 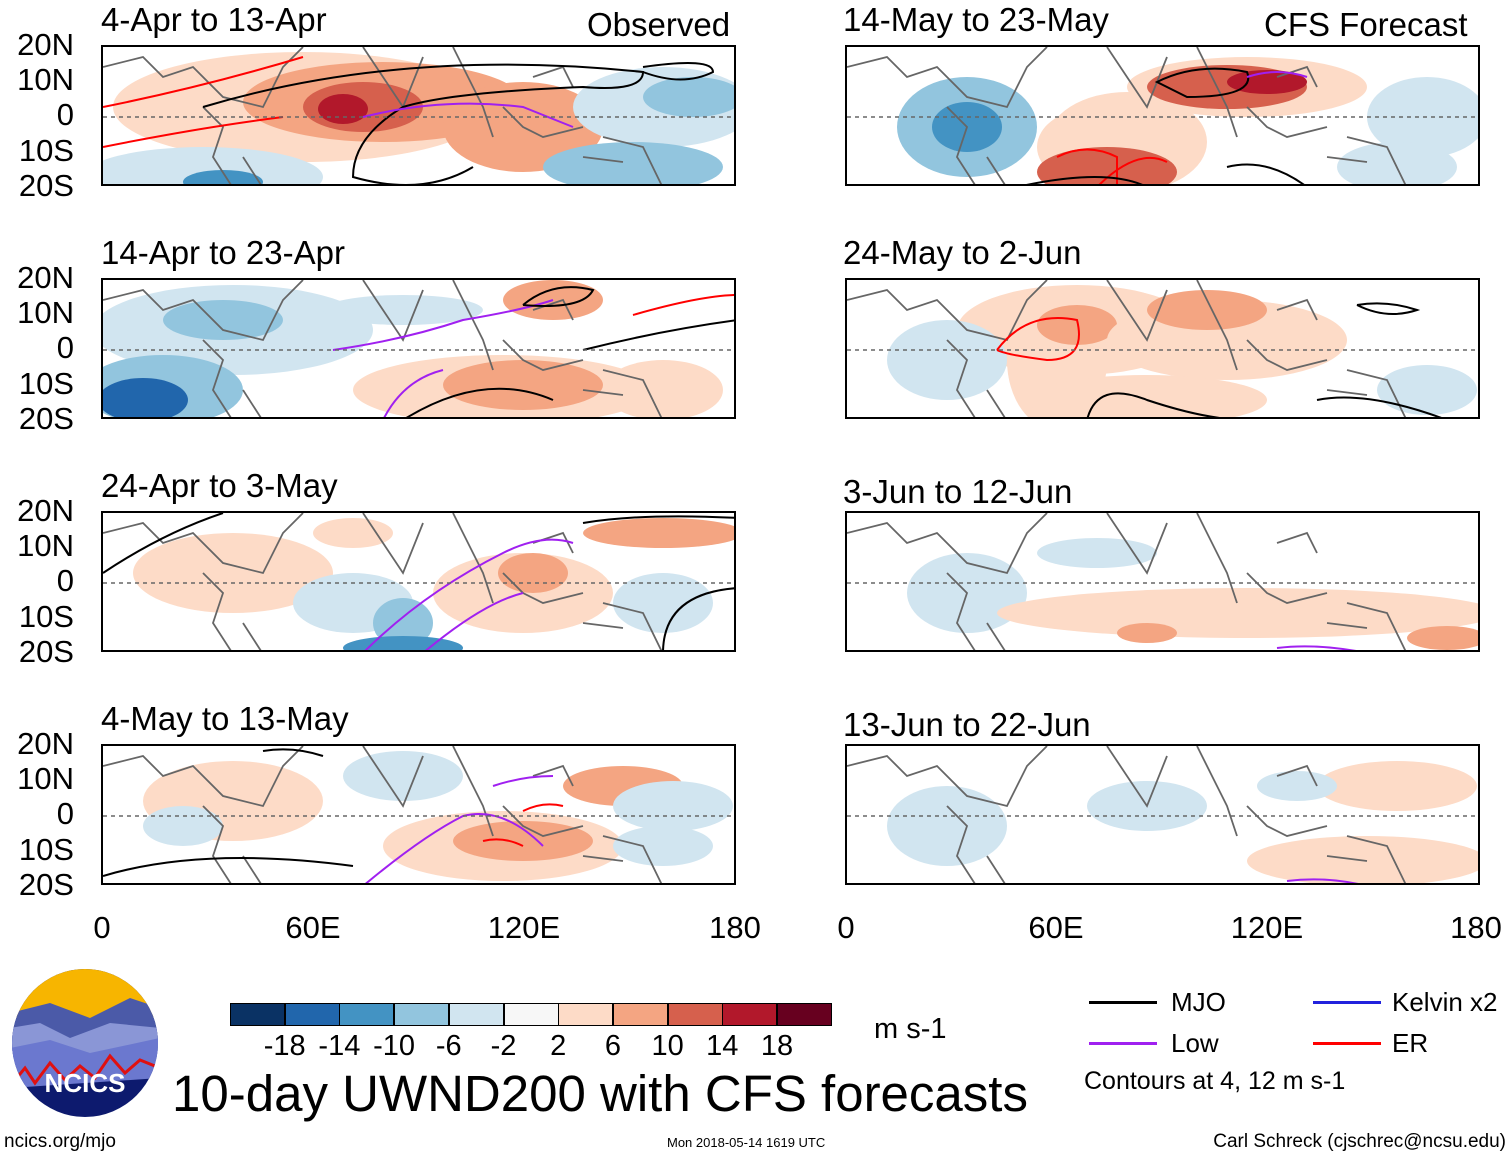 I want to click on colorbar-tick-label: -14, so click(x=339, y=1046).